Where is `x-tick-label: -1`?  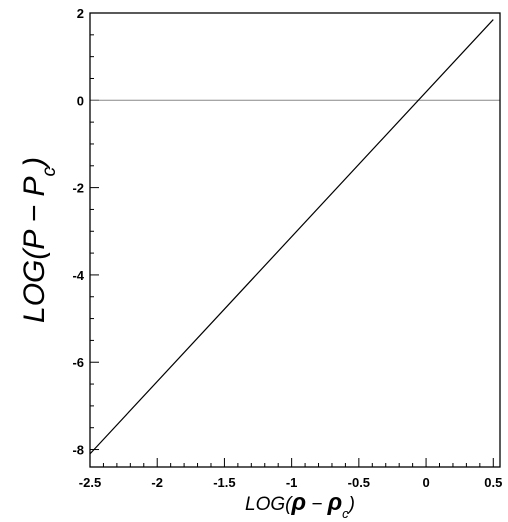 x-tick-label: -1 is located at coordinates (292, 482).